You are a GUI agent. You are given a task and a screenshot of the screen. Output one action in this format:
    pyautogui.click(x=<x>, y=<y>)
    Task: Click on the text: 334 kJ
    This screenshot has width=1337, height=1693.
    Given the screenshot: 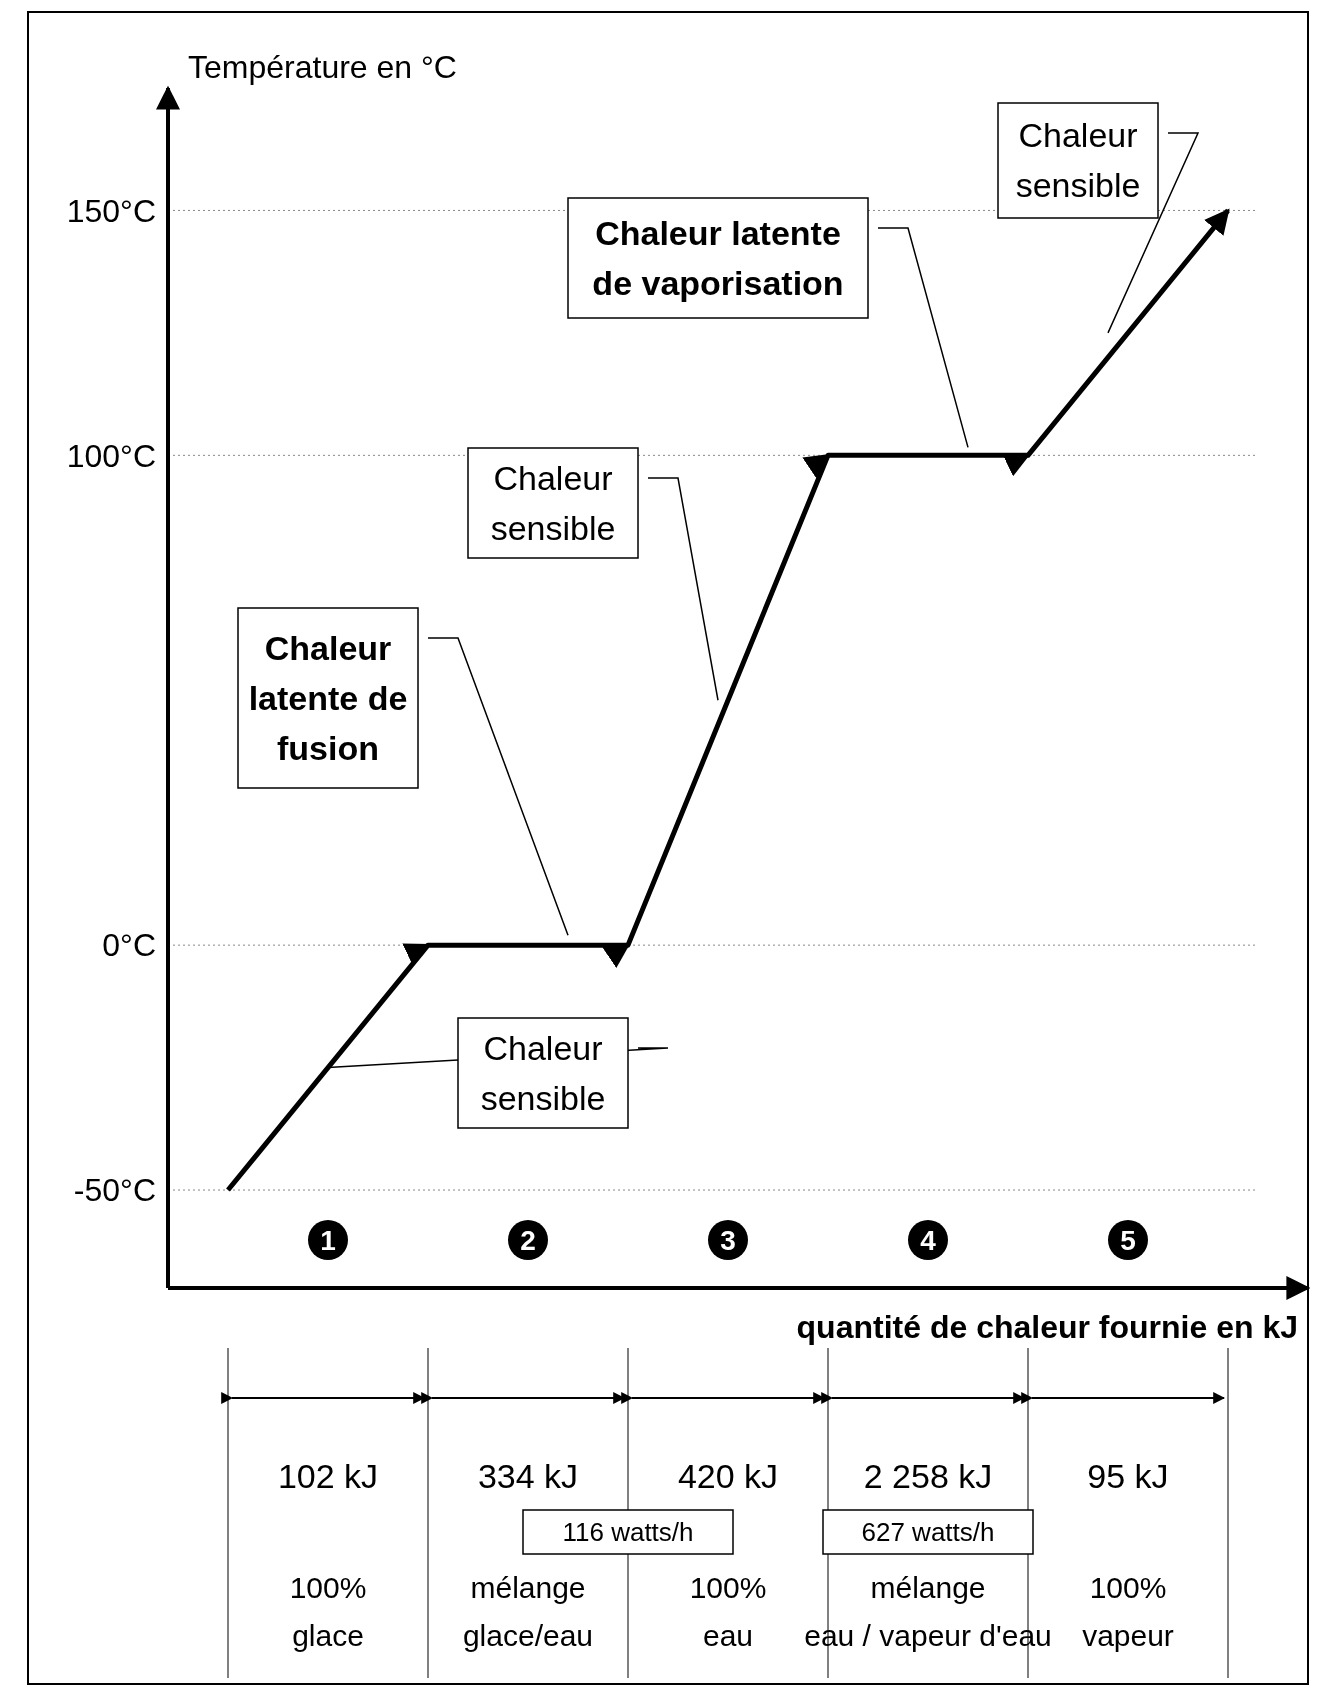 What is the action you would take?
    pyautogui.click(x=528, y=1476)
    